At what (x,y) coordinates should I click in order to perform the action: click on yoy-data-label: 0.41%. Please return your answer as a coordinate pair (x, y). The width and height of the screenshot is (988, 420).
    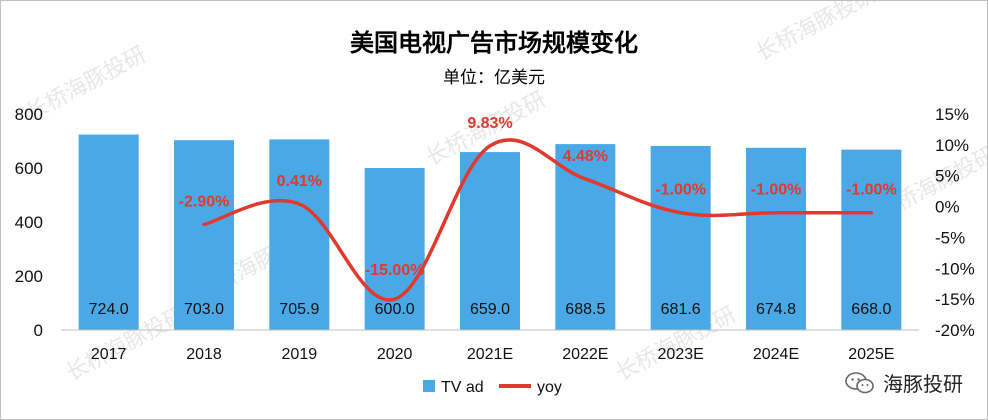
    Looking at the image, I should click on (299, 181).